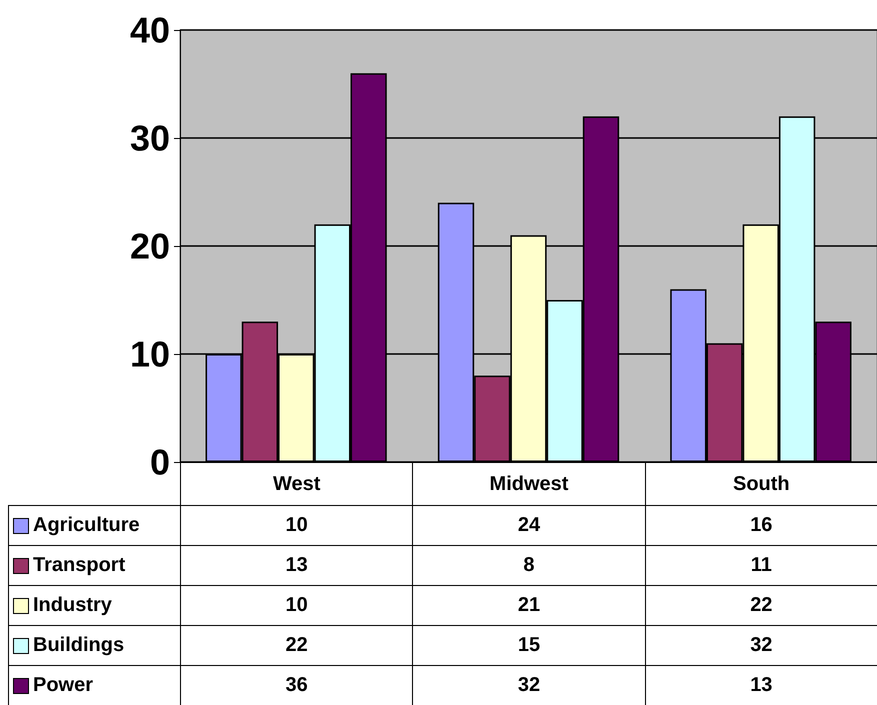 The width and height of the screenshot is (877, 705). Describe the element at coordinates (150, 30) in the screenshot. I see `y-tick-label: 40` at that location.